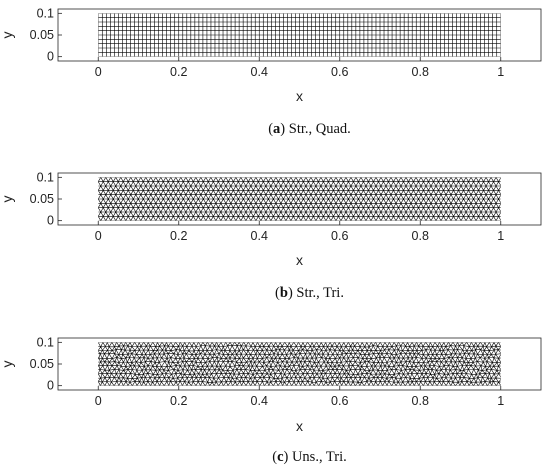  Describe the element at coordinates (309, 293) in the screenshot. I see `panel-caption: (b) Str., Tri.` at that location.